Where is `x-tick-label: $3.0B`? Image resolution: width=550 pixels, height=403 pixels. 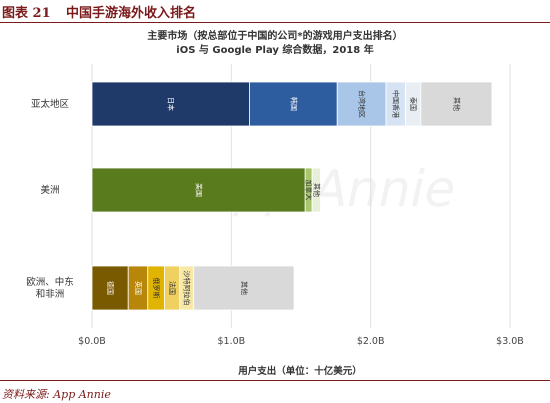
x-tick-label: $3.0B is located at coordinates (510, 341).